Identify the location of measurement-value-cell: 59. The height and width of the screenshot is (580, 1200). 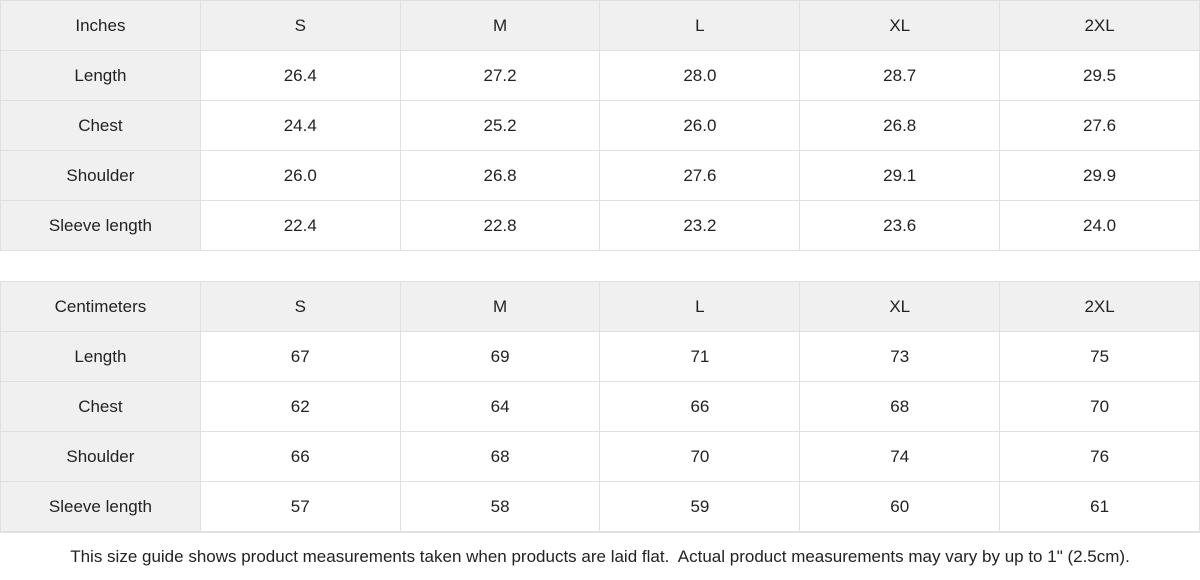
(700, 506).